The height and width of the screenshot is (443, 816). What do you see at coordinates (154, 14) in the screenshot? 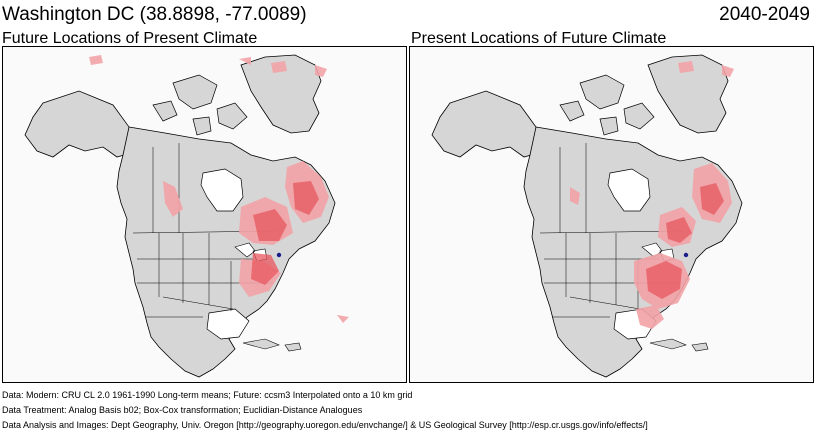
I see `location-title: Washington DC (38.8898, -77.0089)` at bounding box center [154, 14].